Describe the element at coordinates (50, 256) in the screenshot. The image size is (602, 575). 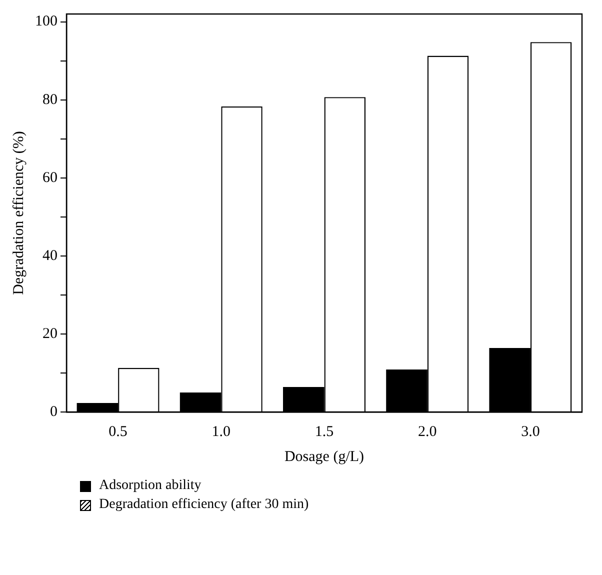
I see `y-tick-label: 40` at that location.